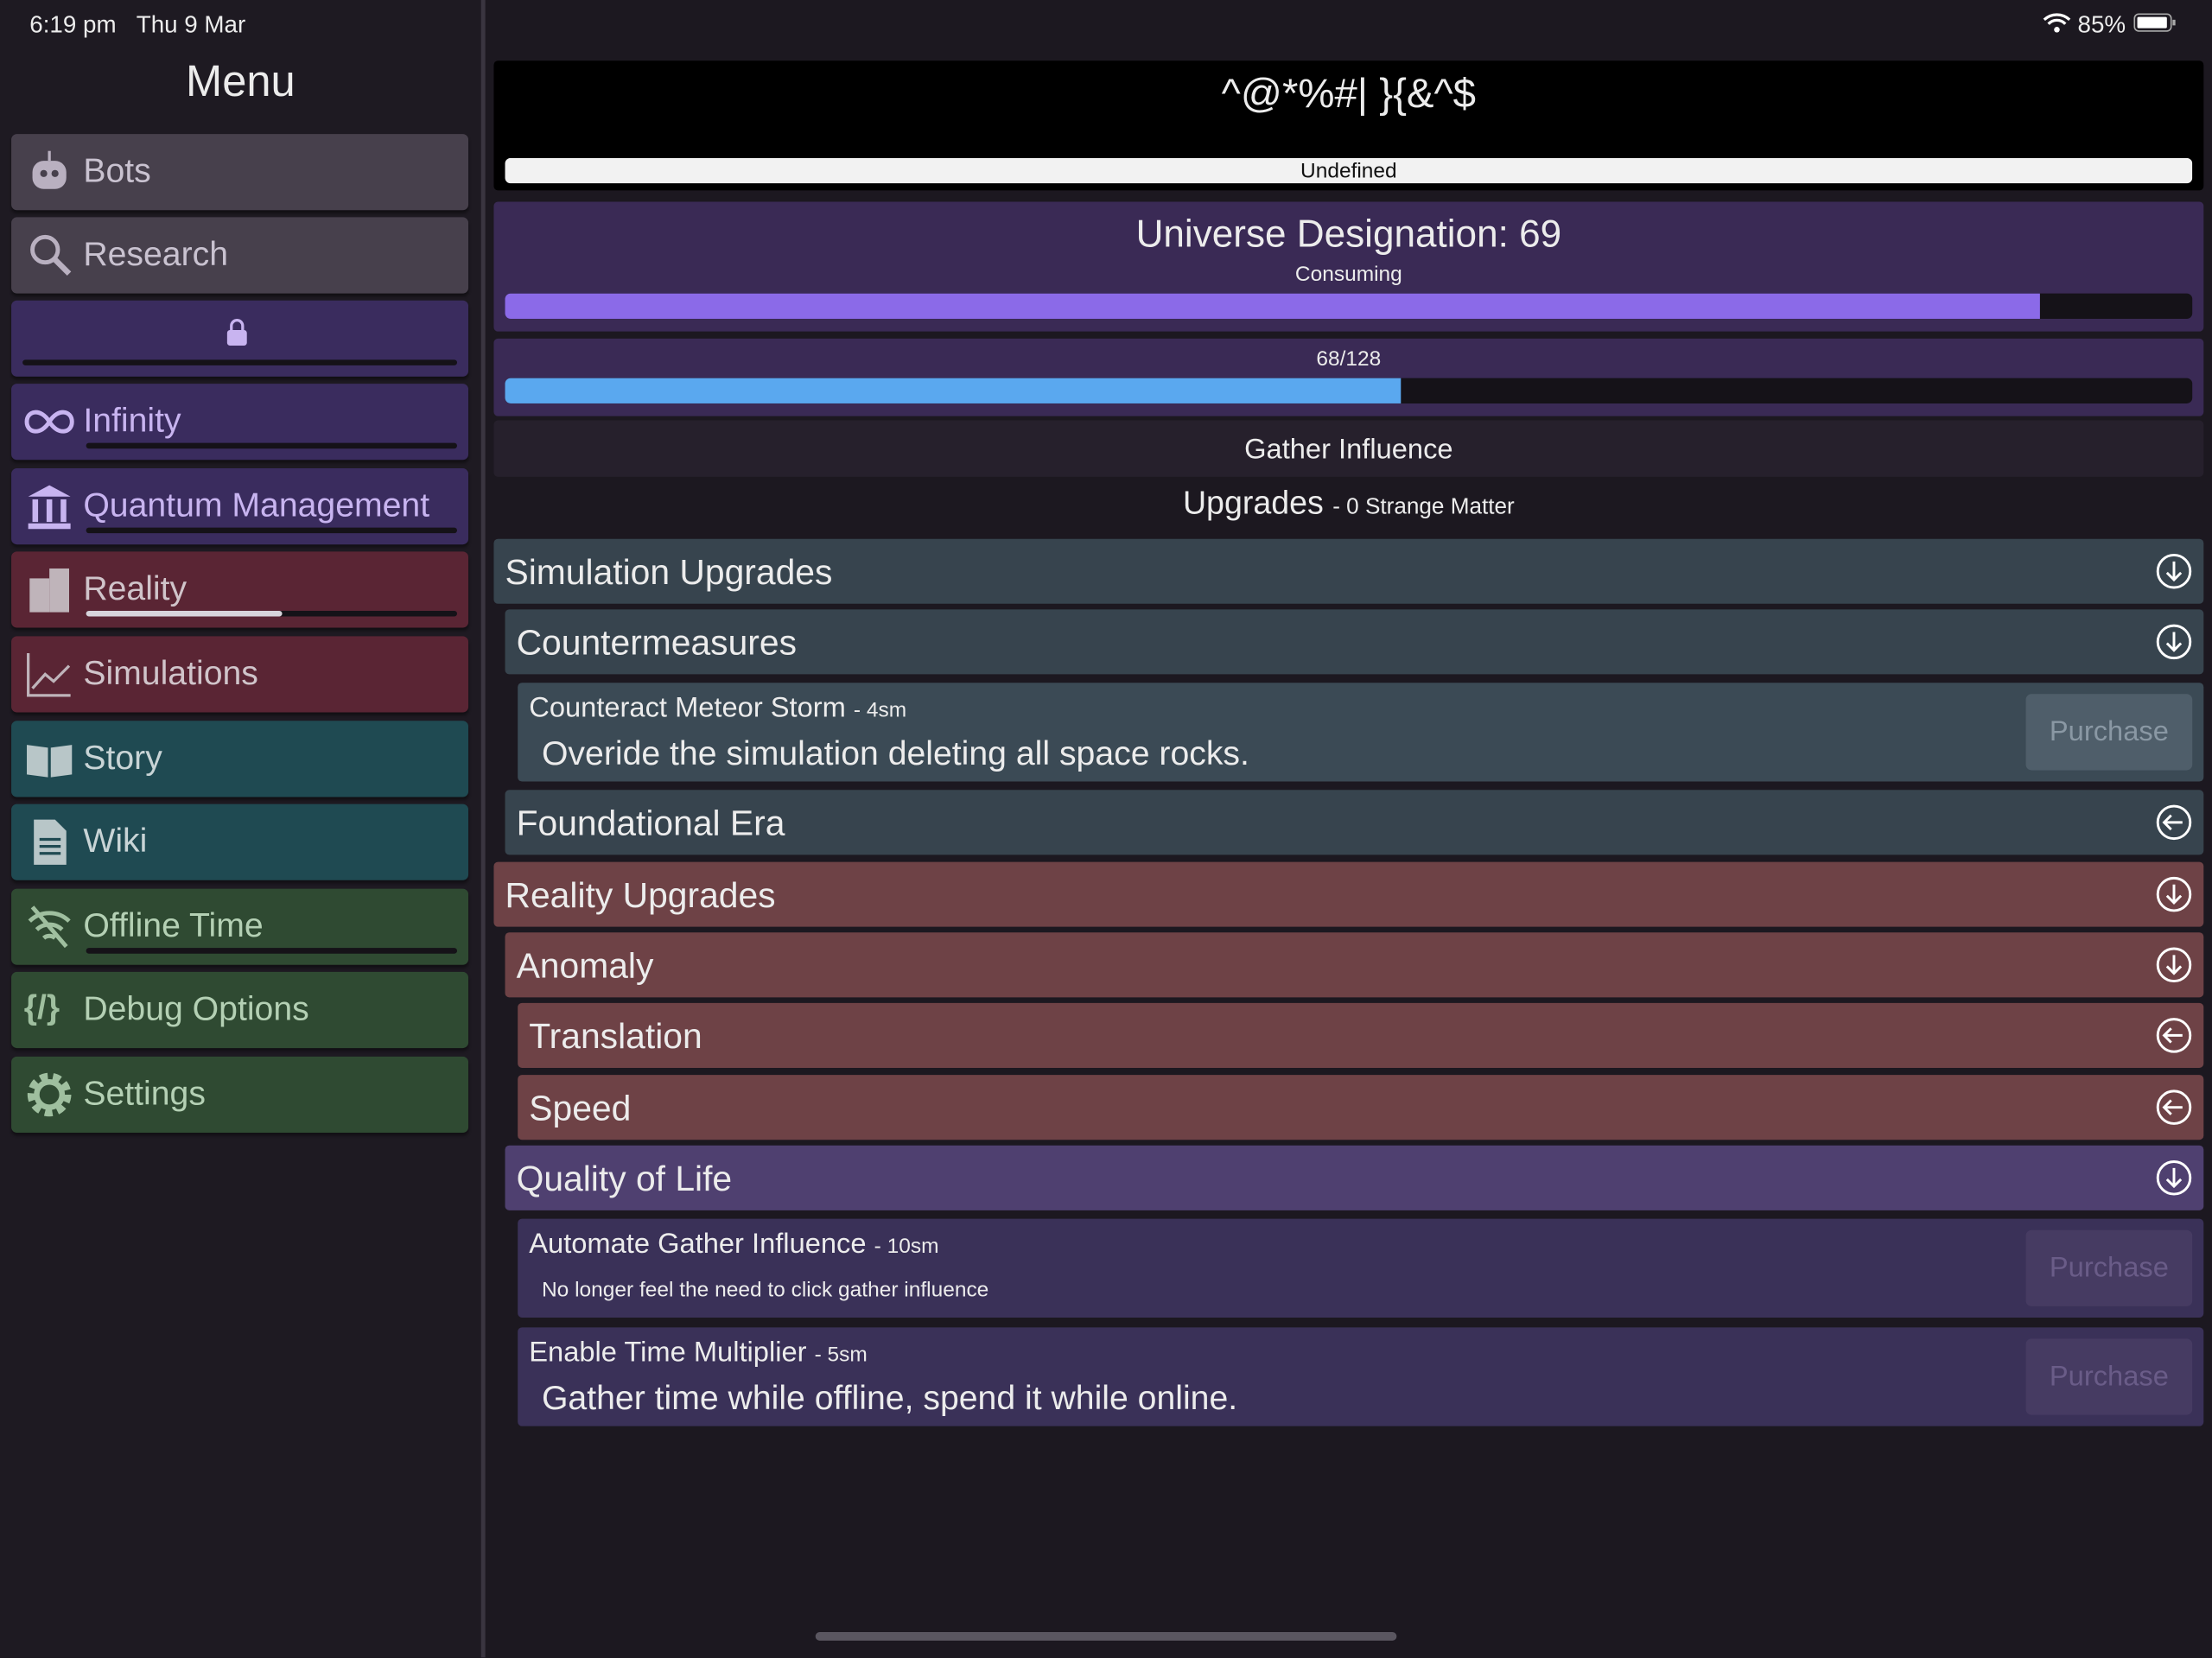 The width and height of the screenshot is (2212, 1658). What do you see at coordinates (624, 1179) in the screenshot?
I see `group-title: Quality of Life` at bounding box center [624, 1179].